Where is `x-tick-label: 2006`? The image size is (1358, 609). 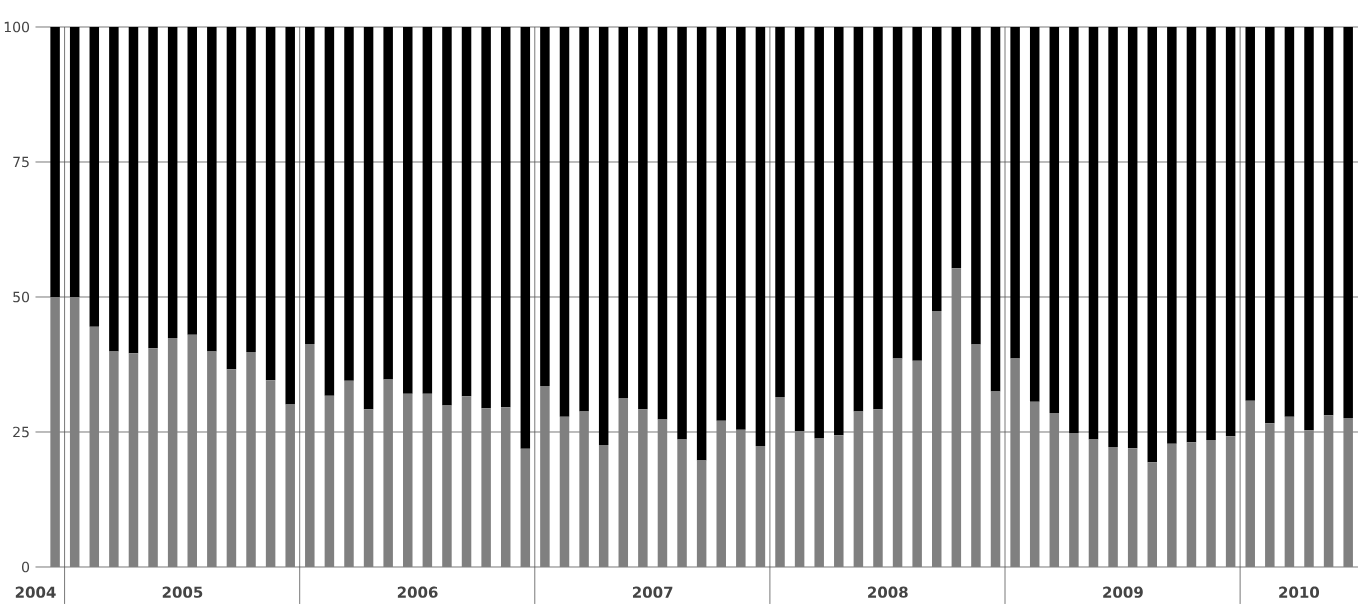
x-tick-label: 2006 is located at coordinates (417, 592).